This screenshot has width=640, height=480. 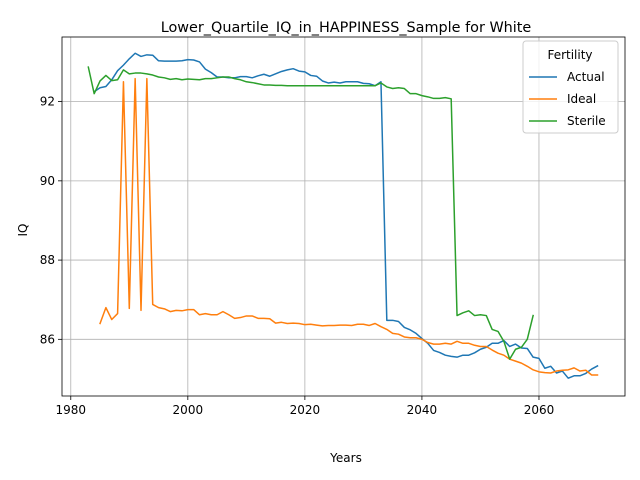 I want to click on x-tick-label: 2060, so click(x=539, y=410).